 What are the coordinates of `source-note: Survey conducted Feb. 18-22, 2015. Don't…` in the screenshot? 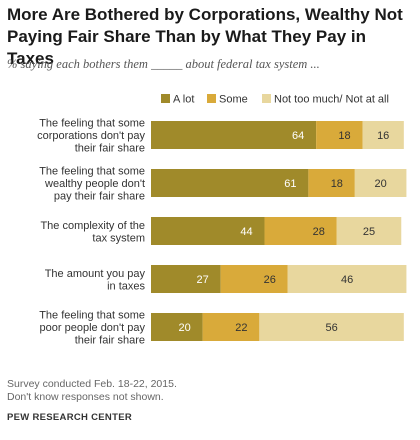 It's located at (92, 391).